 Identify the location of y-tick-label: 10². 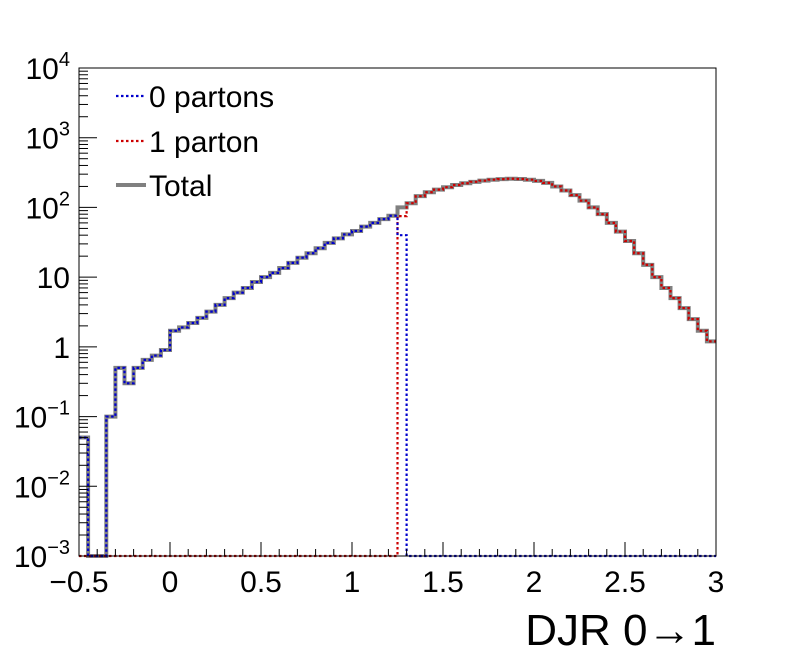
(48, 206).